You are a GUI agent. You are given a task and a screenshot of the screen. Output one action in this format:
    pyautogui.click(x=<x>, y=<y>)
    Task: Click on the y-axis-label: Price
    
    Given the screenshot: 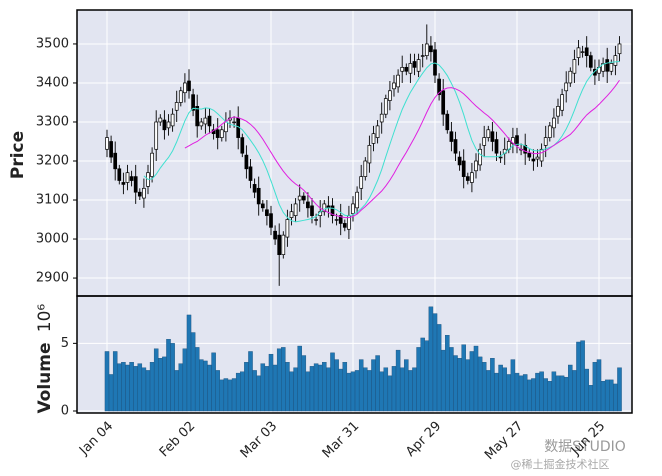 What is the action you would take?
    pyautogui.click(x=18, y=155)
    